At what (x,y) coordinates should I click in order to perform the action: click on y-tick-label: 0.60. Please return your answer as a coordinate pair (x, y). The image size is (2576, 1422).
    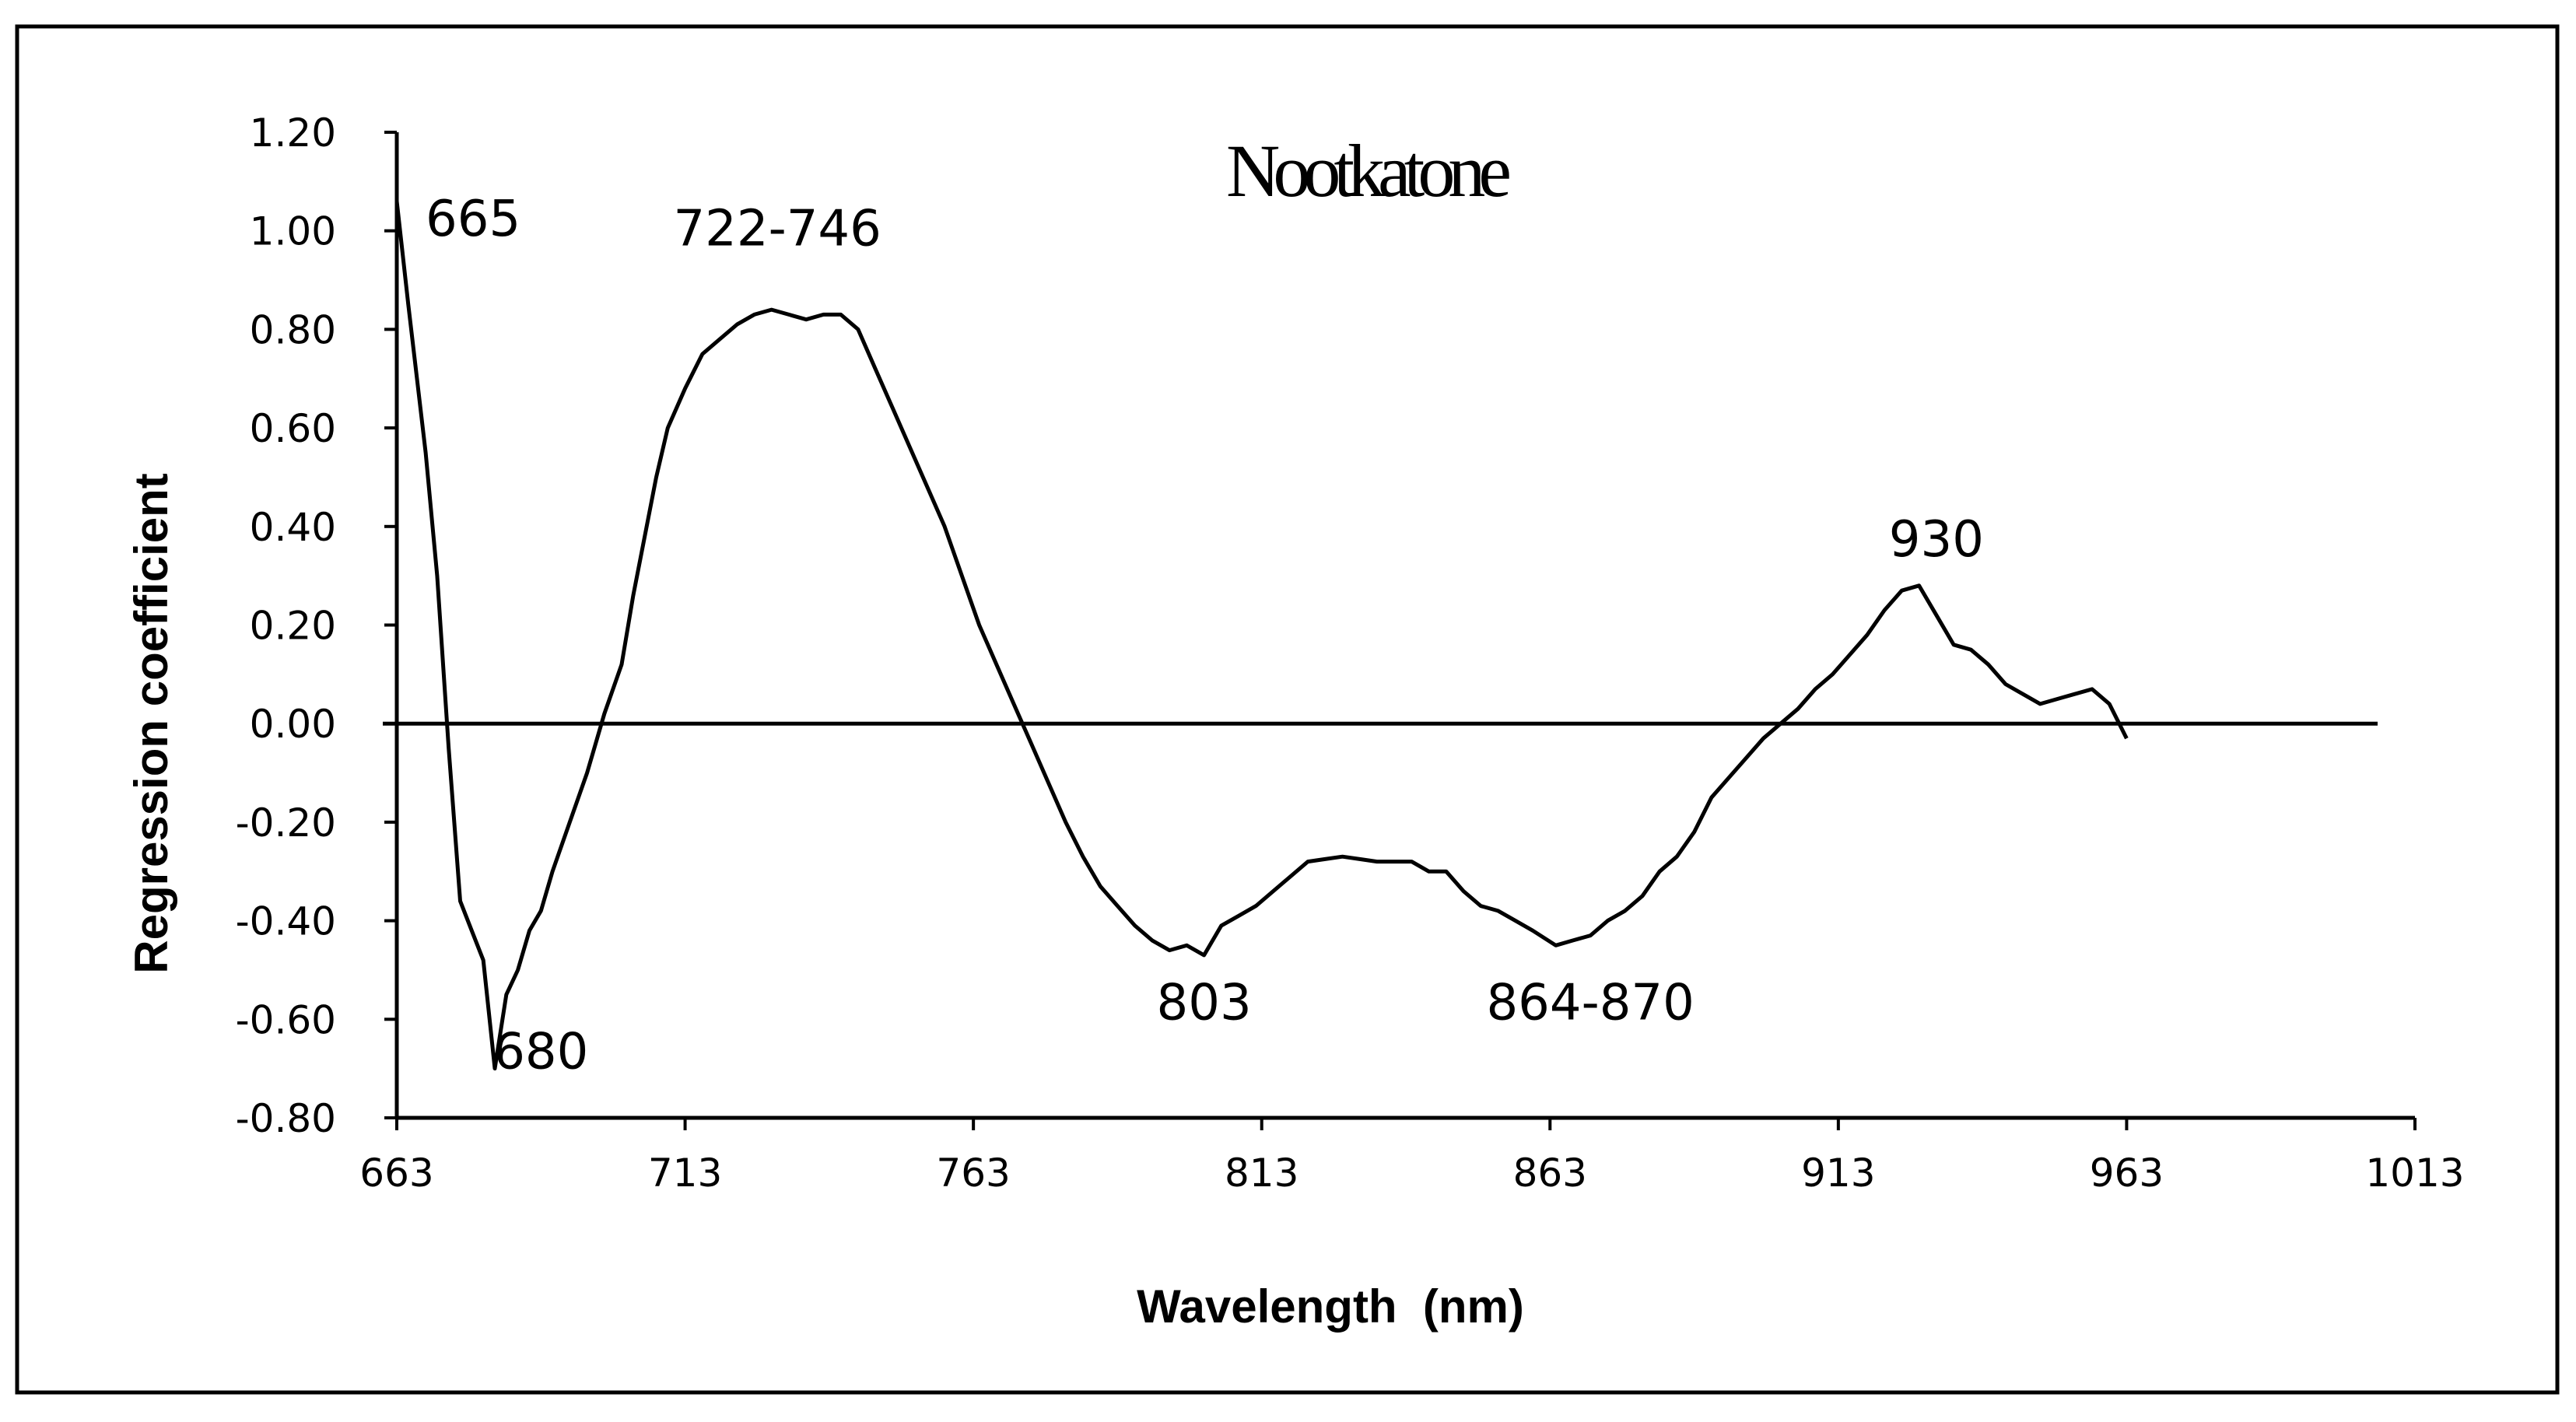
    Looking at the image, I should click on (293, 428).